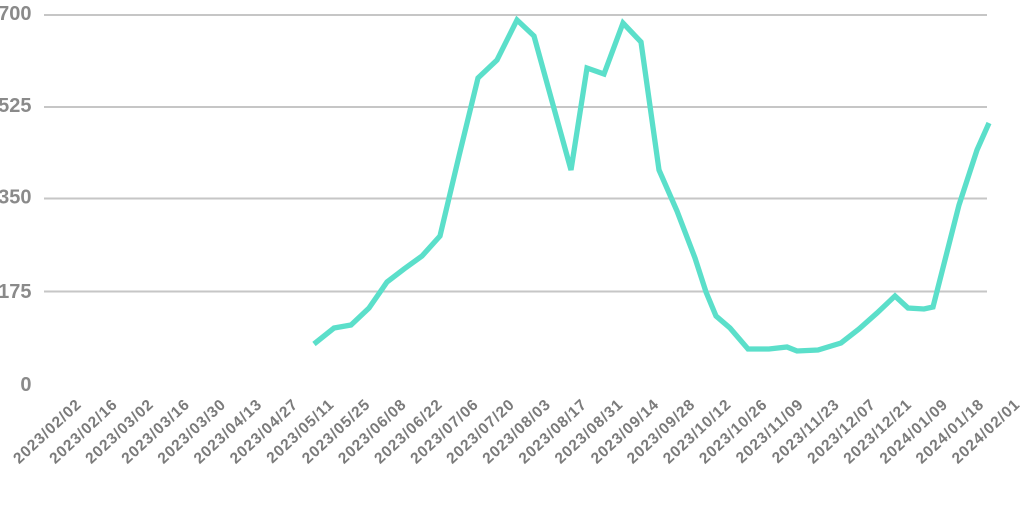 The height and width of the screenshot is (513, 1024). I want to click on svg-text: 700, so click(16, 14).